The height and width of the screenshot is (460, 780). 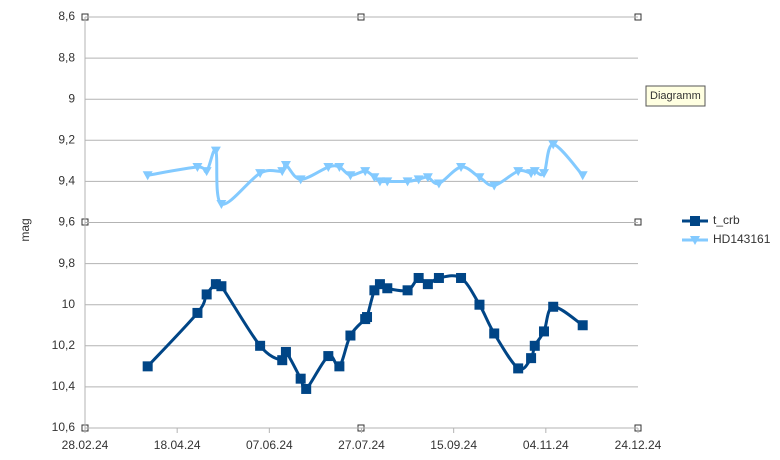 What do you see at coordinates (64, 345) in the screenshot?
I see `y-tick-label: 10,2` at bounding box center [64, 345].